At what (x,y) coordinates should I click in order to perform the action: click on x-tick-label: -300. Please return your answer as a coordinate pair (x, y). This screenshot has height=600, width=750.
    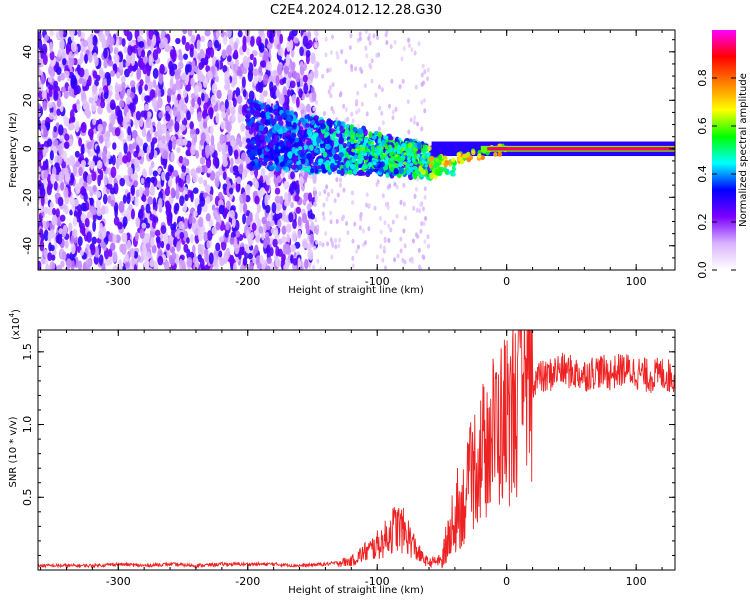
    Looking at the image, I should click on (118, 581).